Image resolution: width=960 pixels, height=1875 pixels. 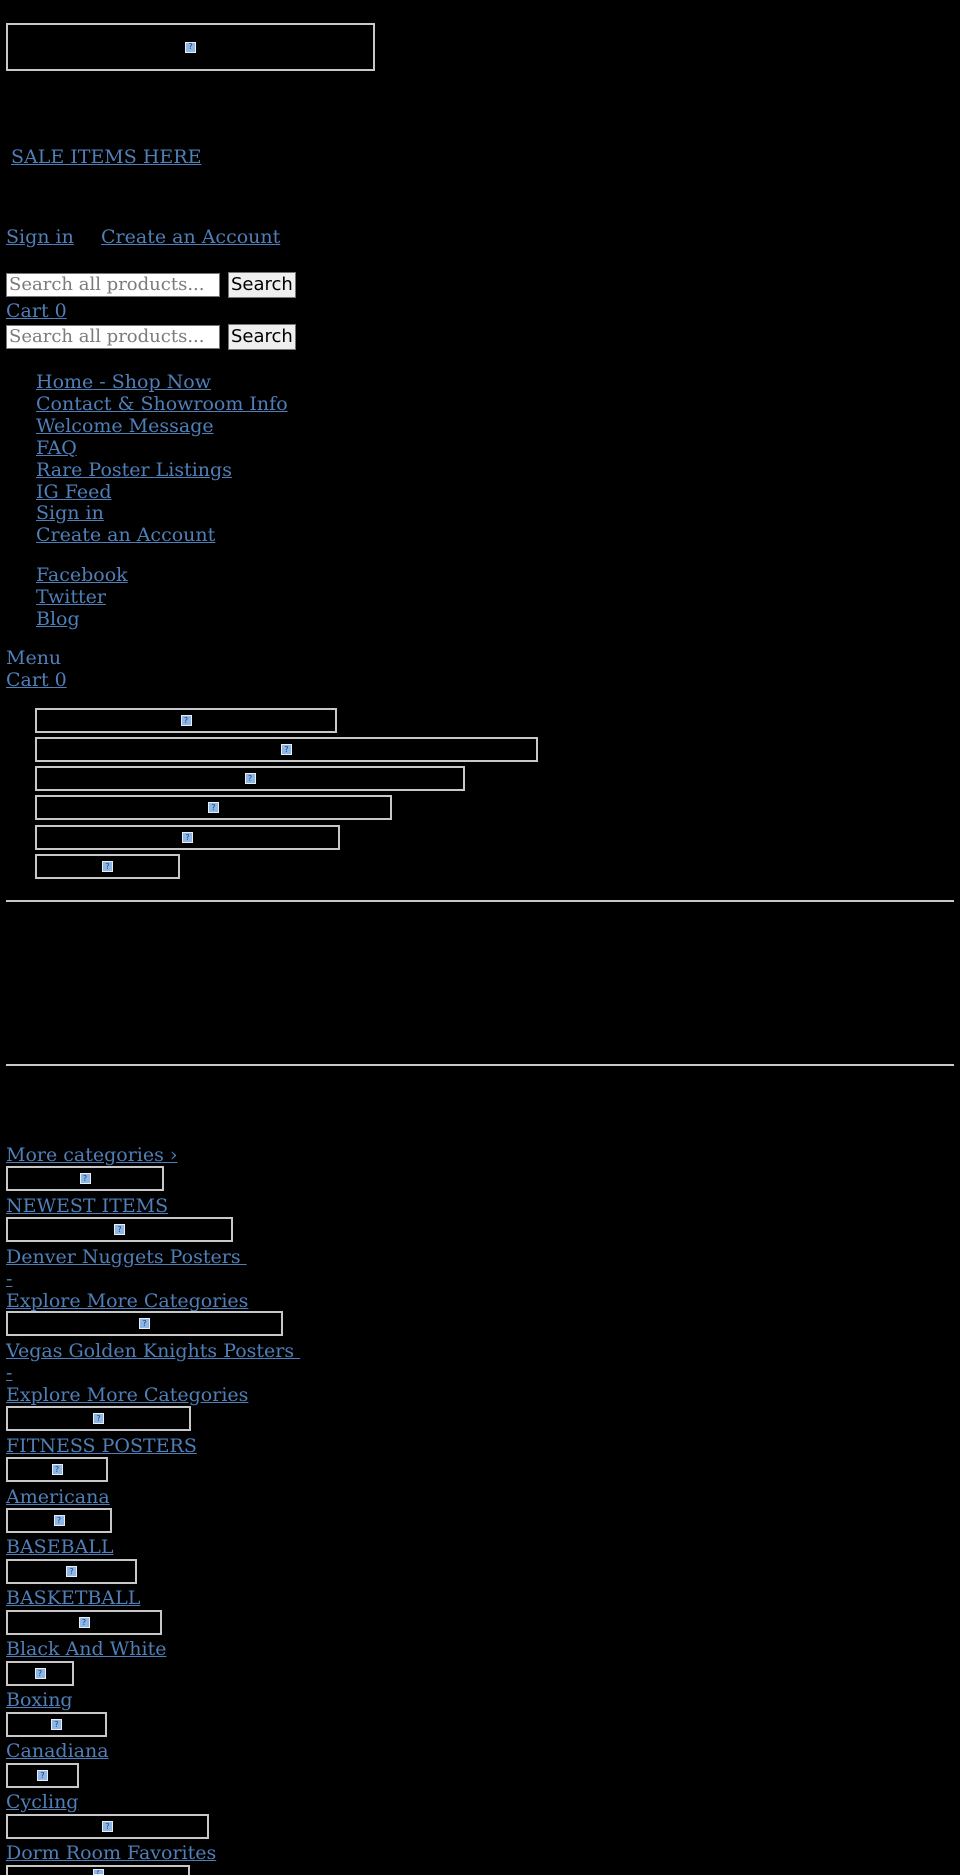 I want to click on category-link: Dorm Room Favorites, so click(x=111, y=1853).